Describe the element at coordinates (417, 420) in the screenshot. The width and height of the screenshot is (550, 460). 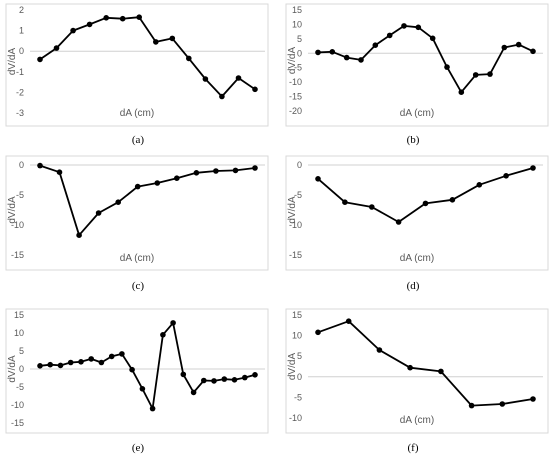
I see `x-axis-label: dA (cm)` at that location.